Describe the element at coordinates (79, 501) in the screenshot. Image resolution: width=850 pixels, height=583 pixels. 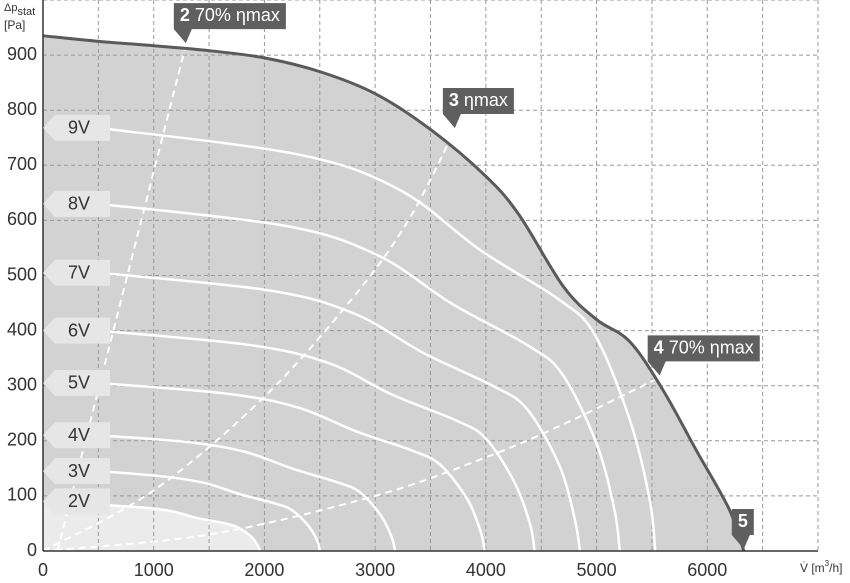
I see `voltage-label: 2V` at that location.